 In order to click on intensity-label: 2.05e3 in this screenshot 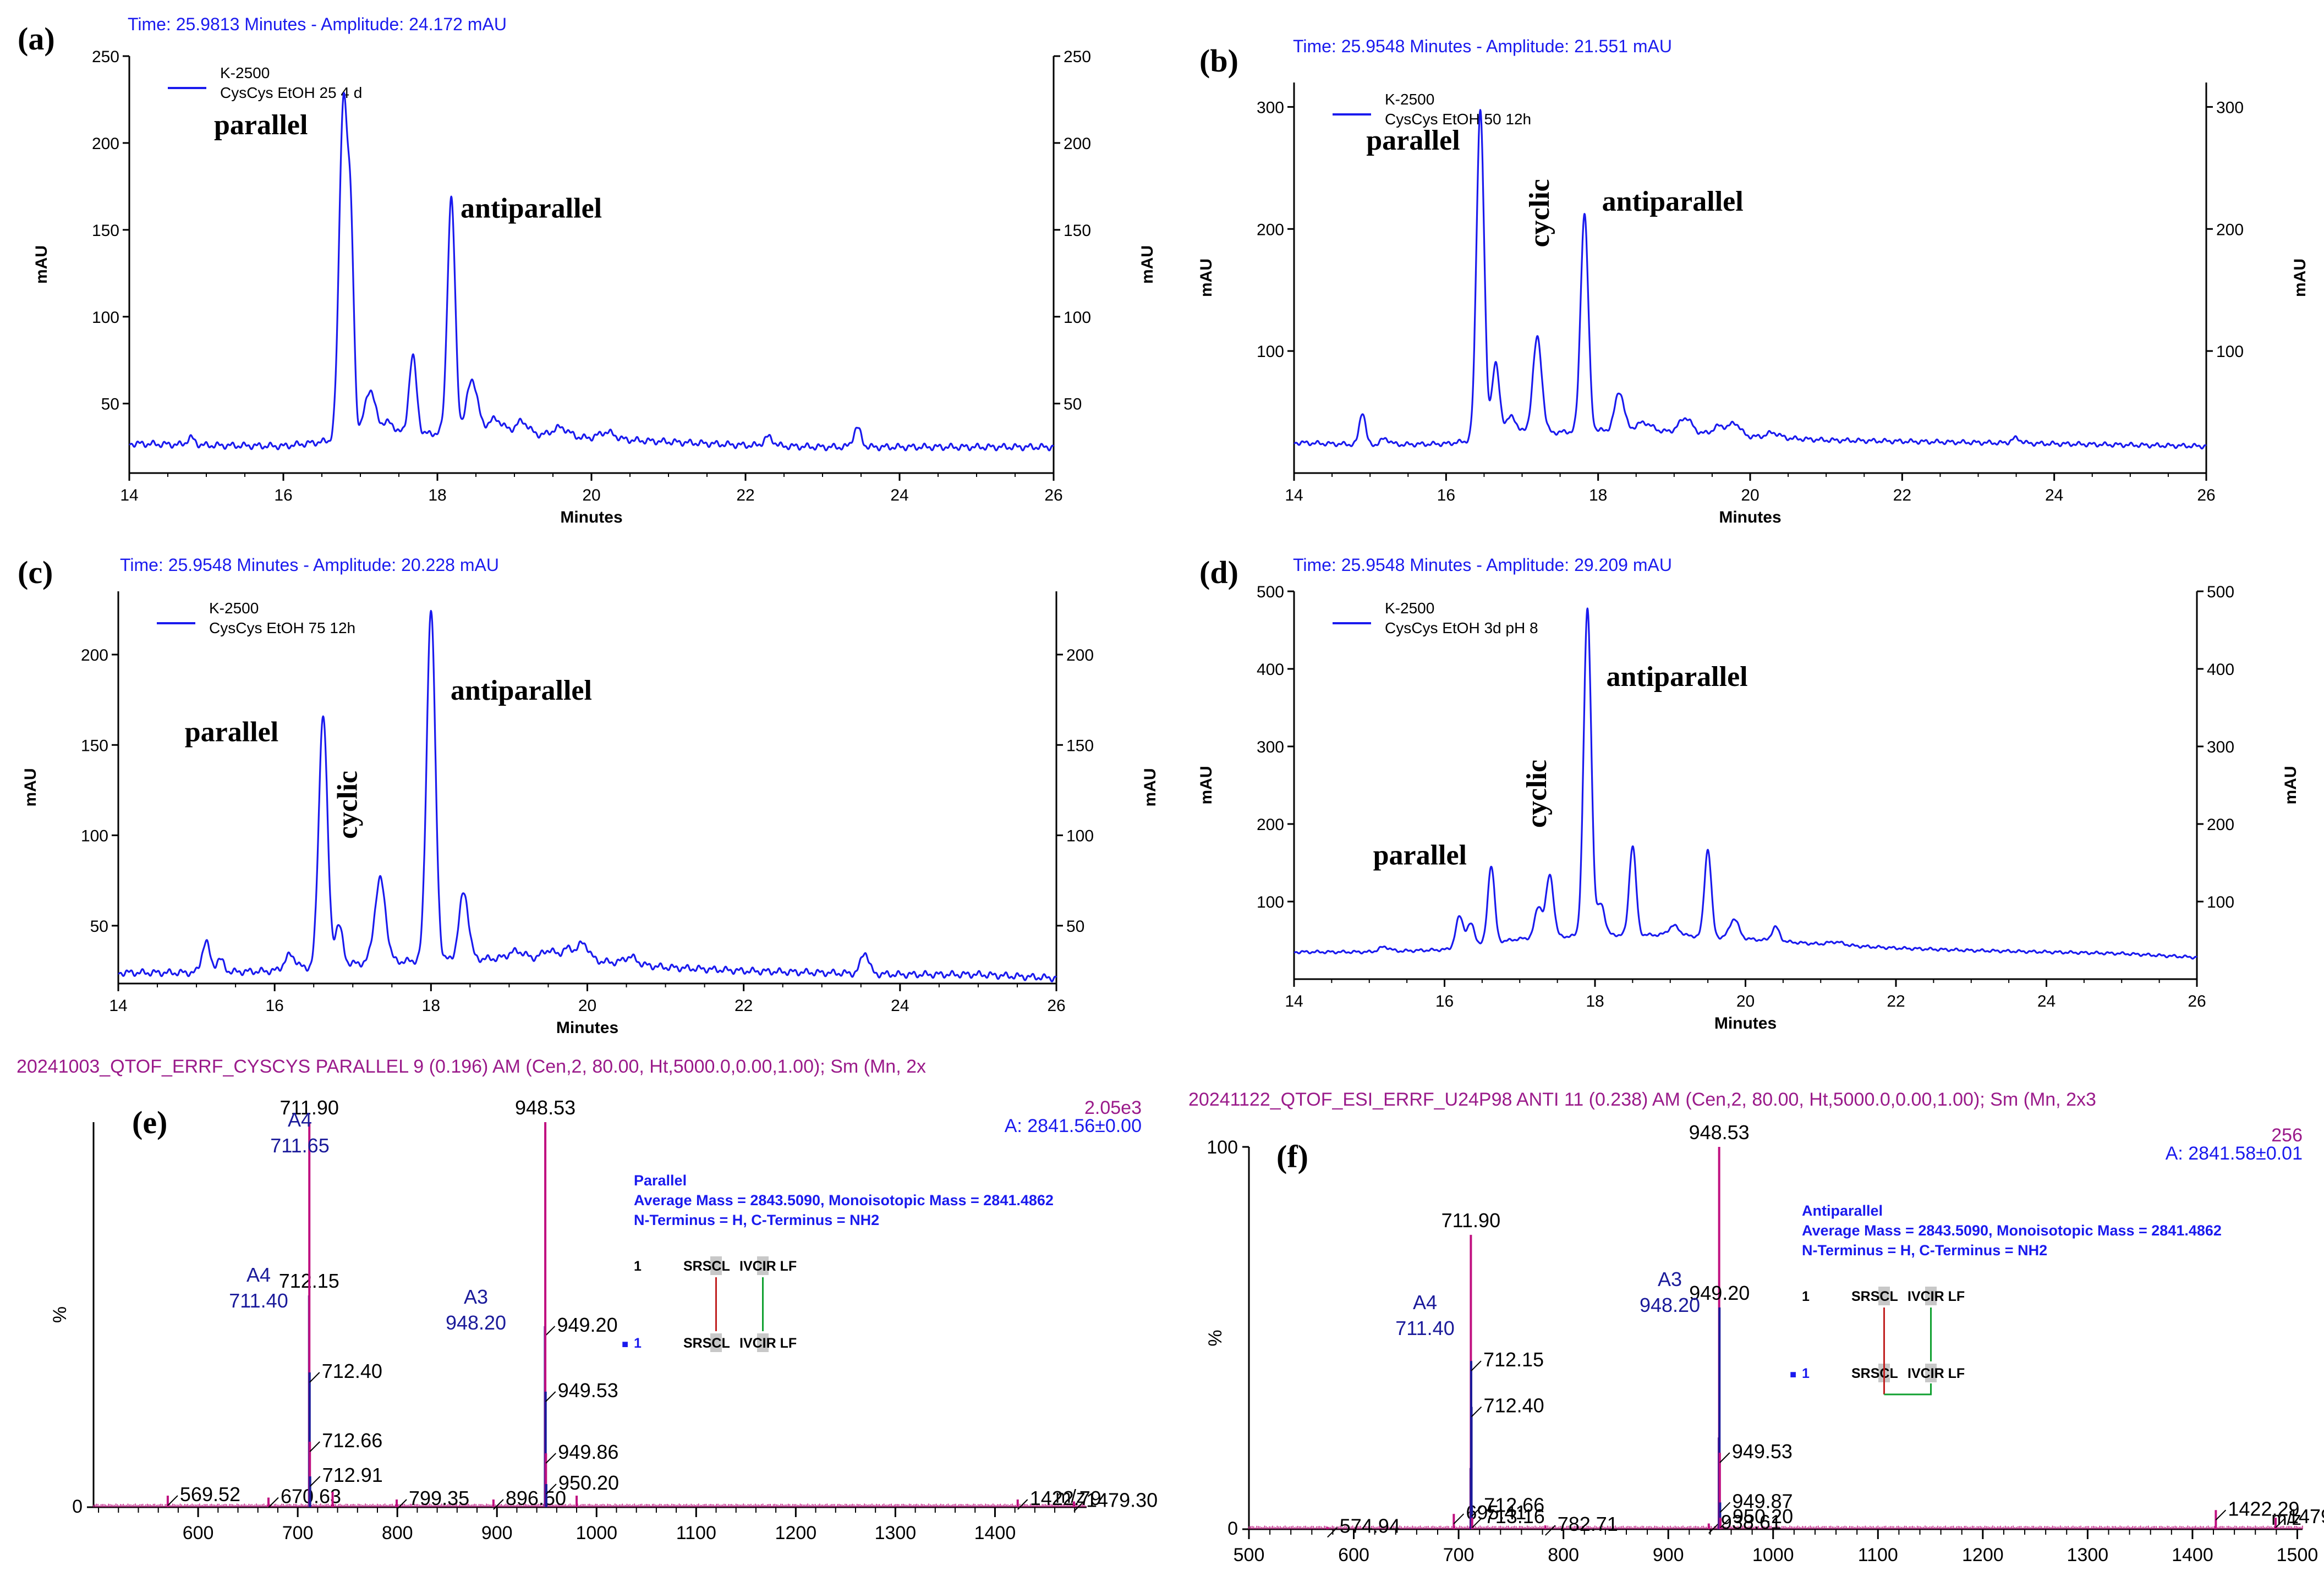, I will do `click(1113, 1107)`.